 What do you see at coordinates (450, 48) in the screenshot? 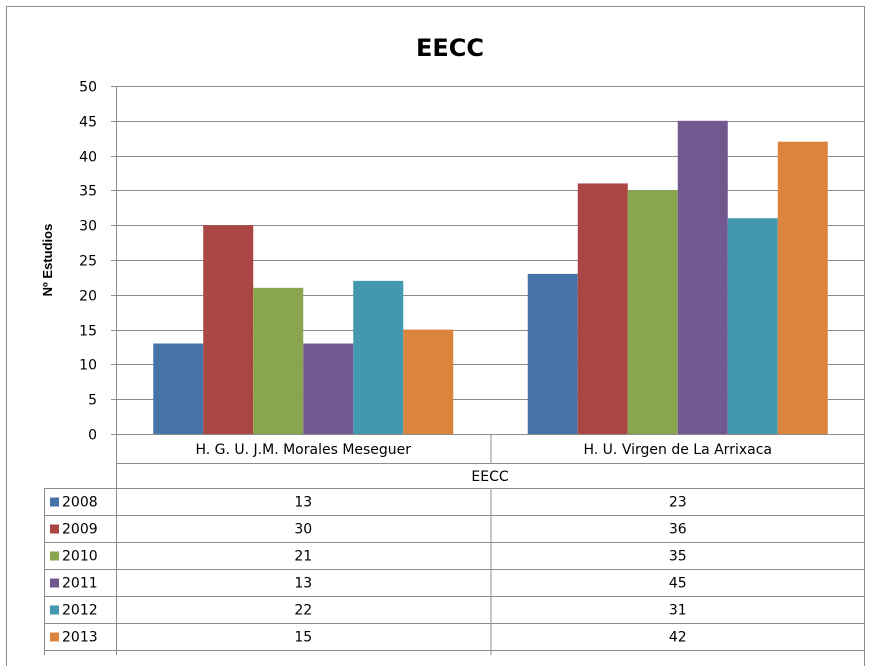
I see `chart-title: EECC` at bounding box center [450, 48].